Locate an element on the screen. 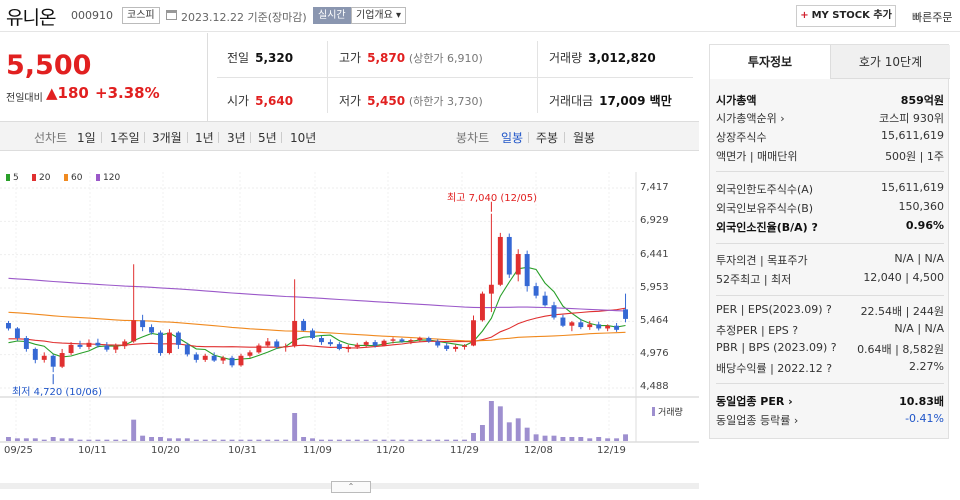 This screenshot has width=960, height=500. period-3y: 3년 is located at coordinates (236, 138).